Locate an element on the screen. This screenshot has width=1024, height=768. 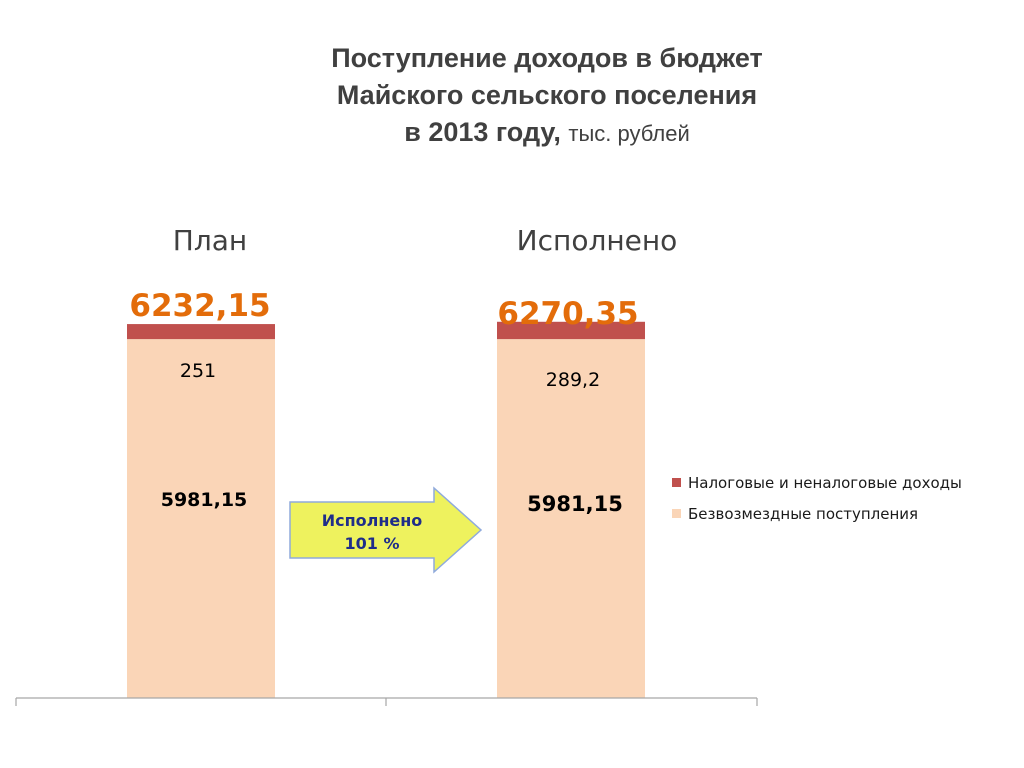
title-line-3: в 2013 году, тыс. рублей is located at coordinates (512, 133).